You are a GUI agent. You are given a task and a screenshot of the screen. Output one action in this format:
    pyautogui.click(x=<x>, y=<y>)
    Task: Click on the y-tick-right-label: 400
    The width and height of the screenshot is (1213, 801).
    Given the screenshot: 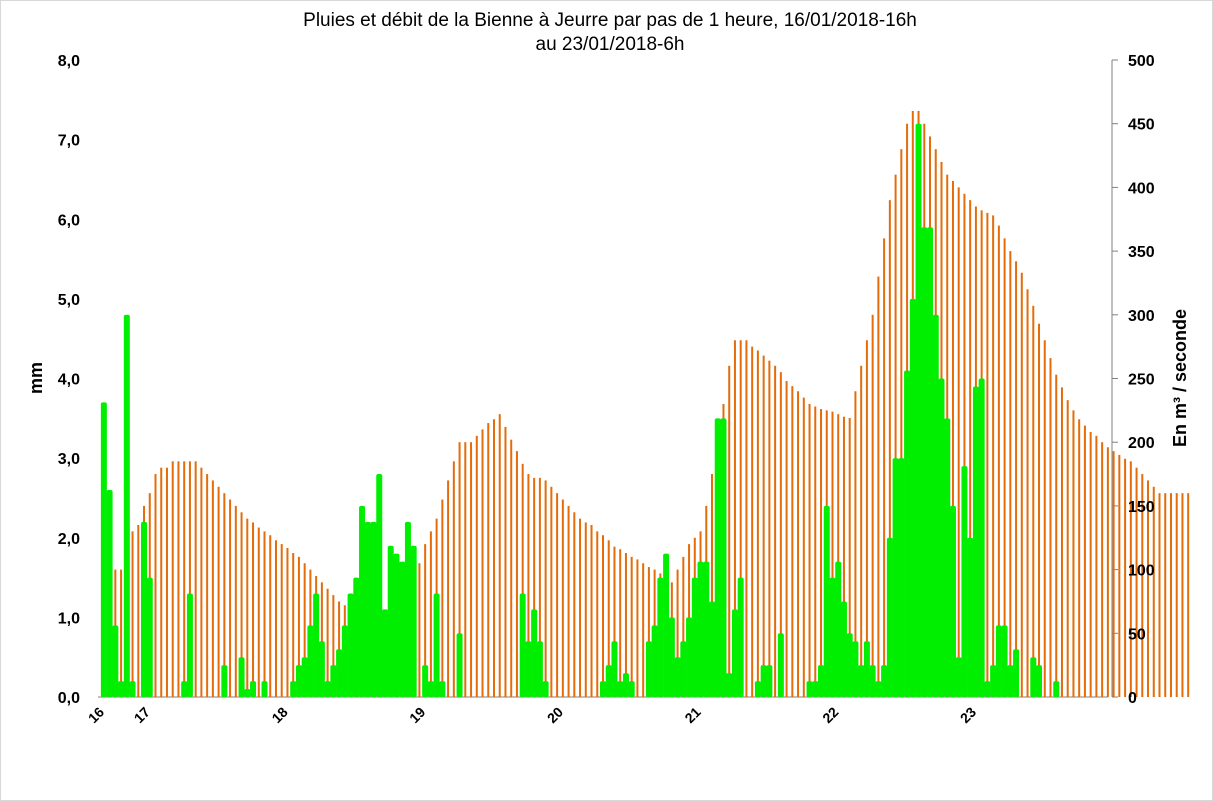 What is the action you would take?
    pyautogui.click(x=1141, y=188)
    